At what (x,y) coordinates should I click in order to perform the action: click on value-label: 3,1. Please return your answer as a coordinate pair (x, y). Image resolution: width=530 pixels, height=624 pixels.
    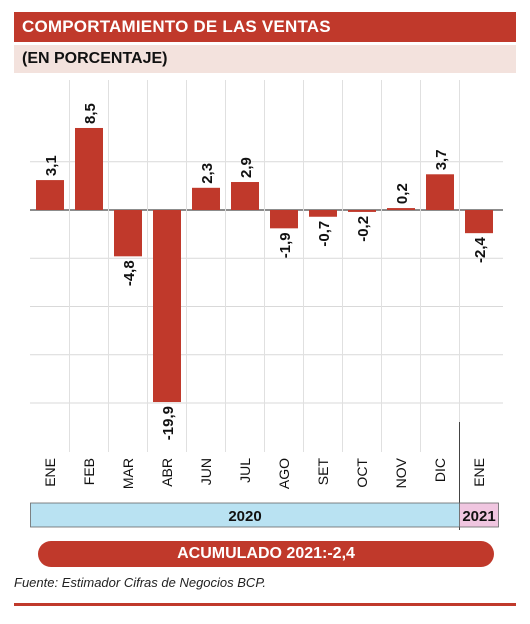
    Looking at the image, I should click on (51, 165).